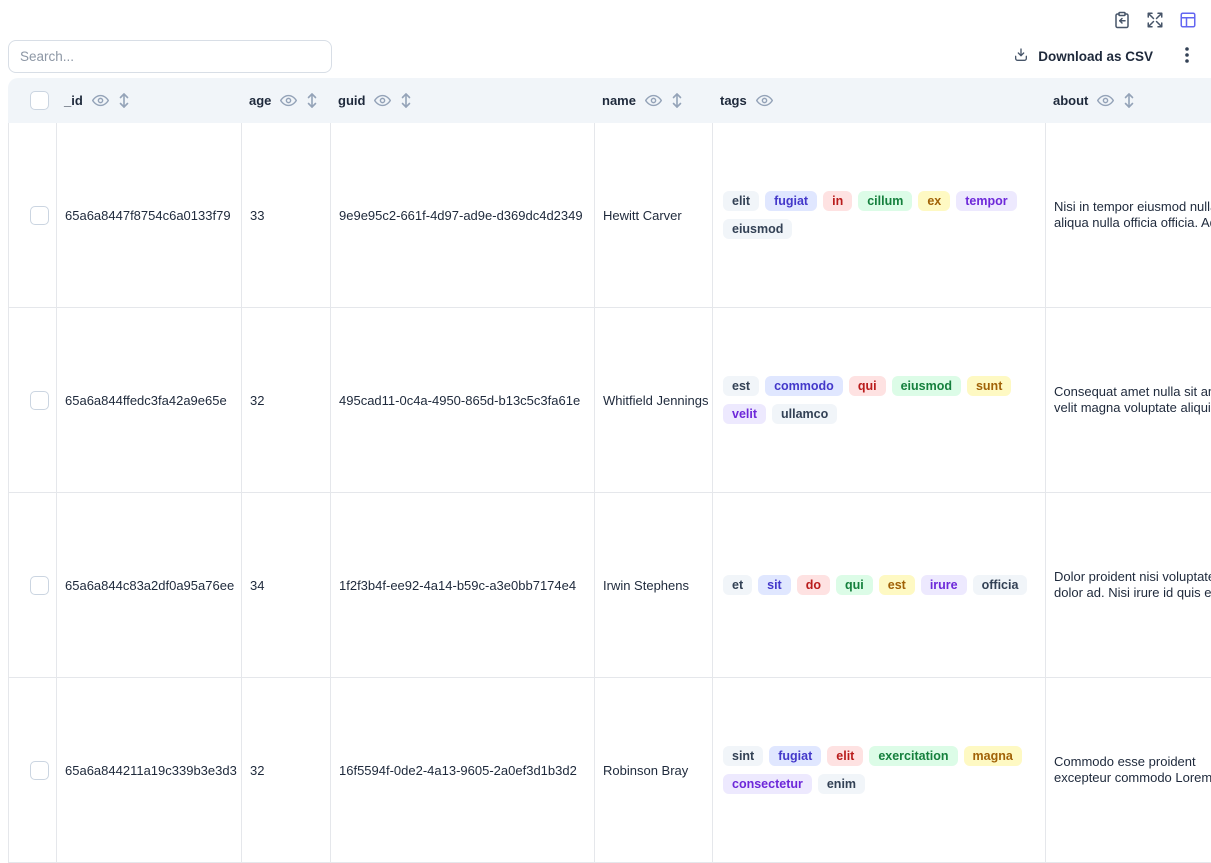 The height and width of the screenshot is (863, 1211). Describe the element at coordinates (992, 756) in the screenshot. I see `tag-badge: magna` at that location.